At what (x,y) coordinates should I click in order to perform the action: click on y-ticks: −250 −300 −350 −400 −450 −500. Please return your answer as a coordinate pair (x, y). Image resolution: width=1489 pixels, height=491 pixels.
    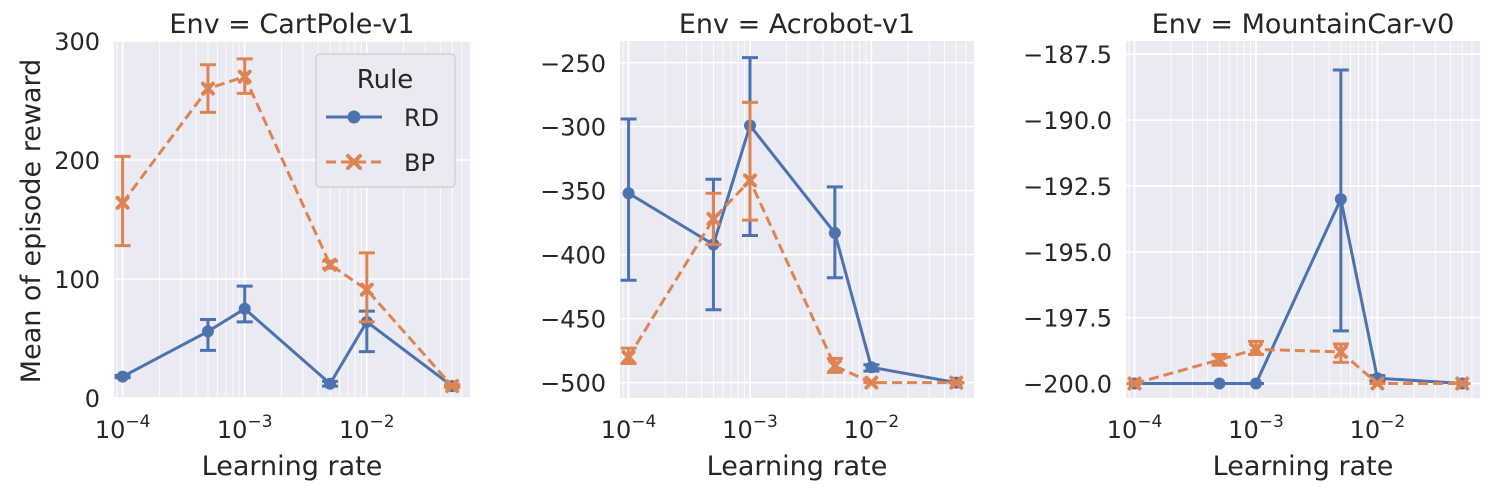
    Looking at the image, I should click on (573, 224).